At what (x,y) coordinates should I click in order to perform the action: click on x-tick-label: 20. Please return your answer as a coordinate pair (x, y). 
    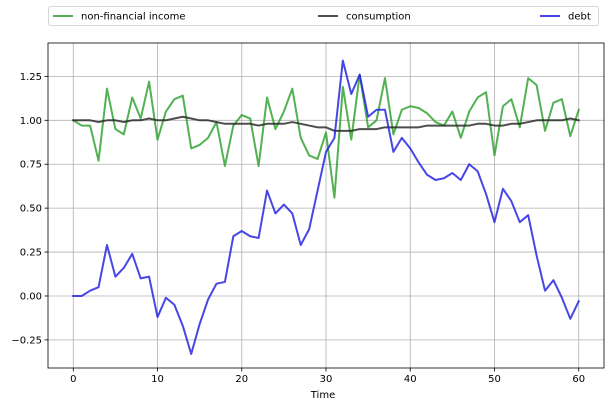
    Looking at the image, I should click on (241, 379).